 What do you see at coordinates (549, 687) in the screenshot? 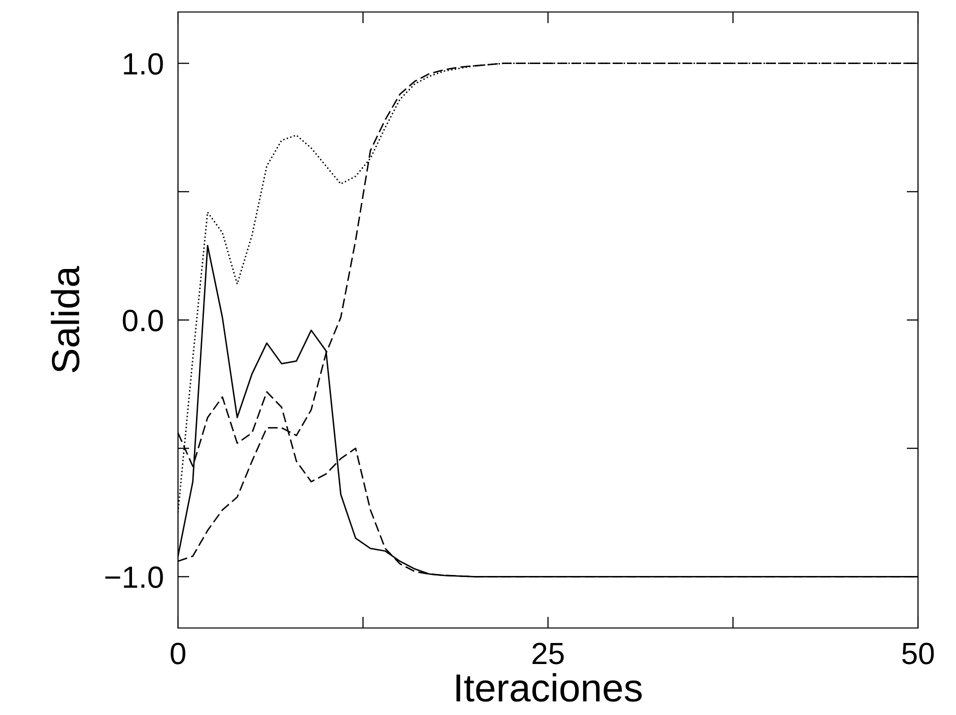
I see `x-axis-title: Iteraciones` at bounding box center [549, 687].